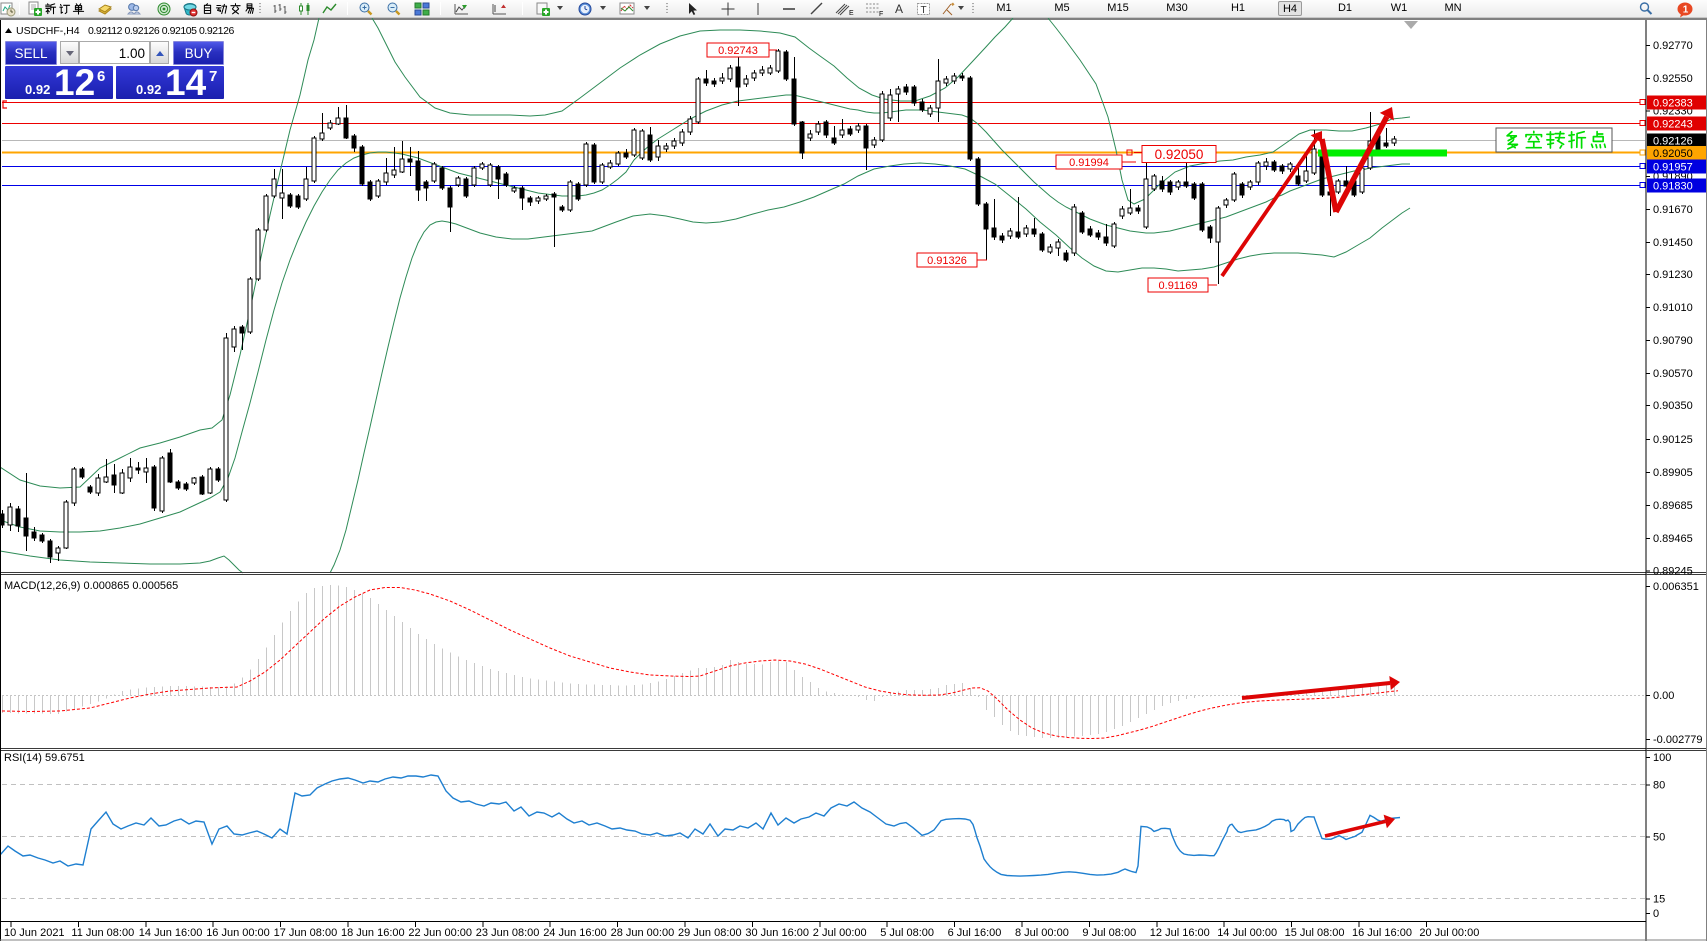 The width and height of the screenshot is (1707, 941). What do you see at coordinates (171, 933) in the screenshot?
I see `svg-text: 14 Jun 16:00` at bounding box center [171, 933].